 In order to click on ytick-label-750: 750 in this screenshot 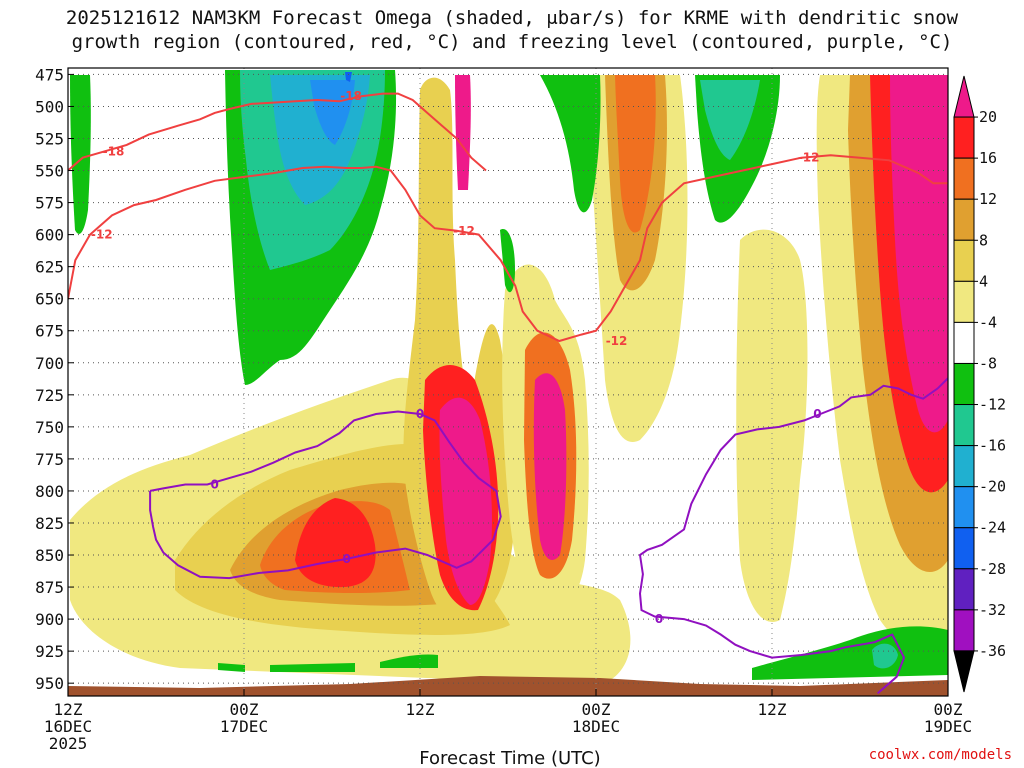, I will do `click(49, 427)`.